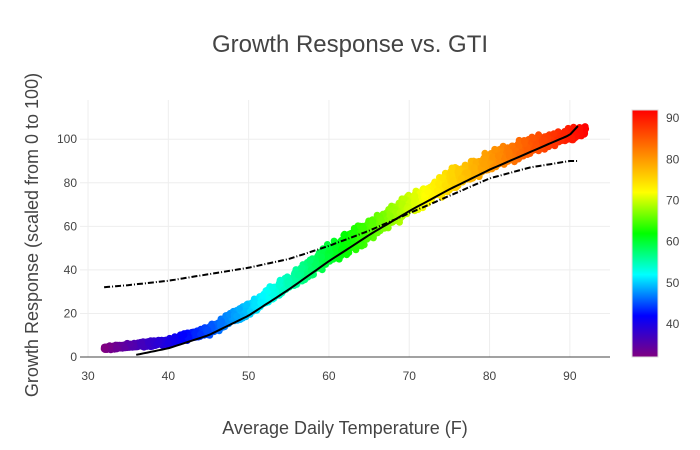  Describe the element at coordinates (350, 44) in the screenshot. I see `chart-title: Growth Response vs. GTI` at that location.